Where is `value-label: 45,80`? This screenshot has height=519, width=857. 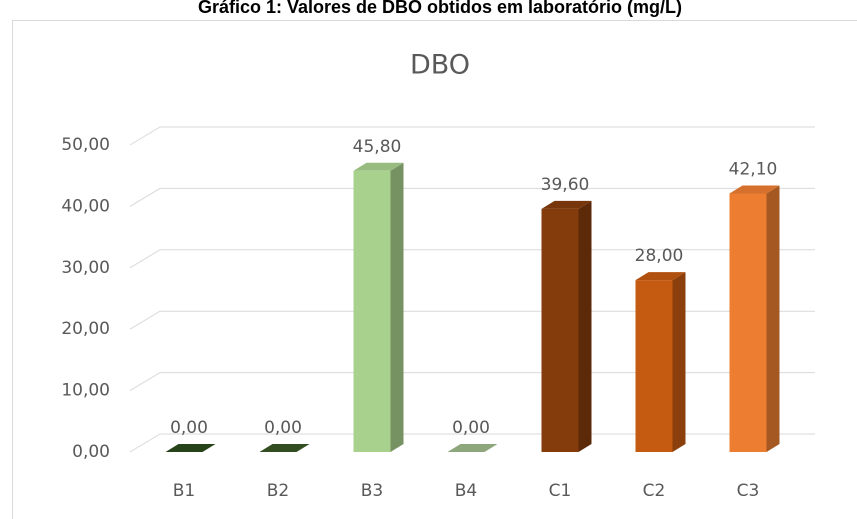 value-label: 45,80 is located at coordinates (377, 147).